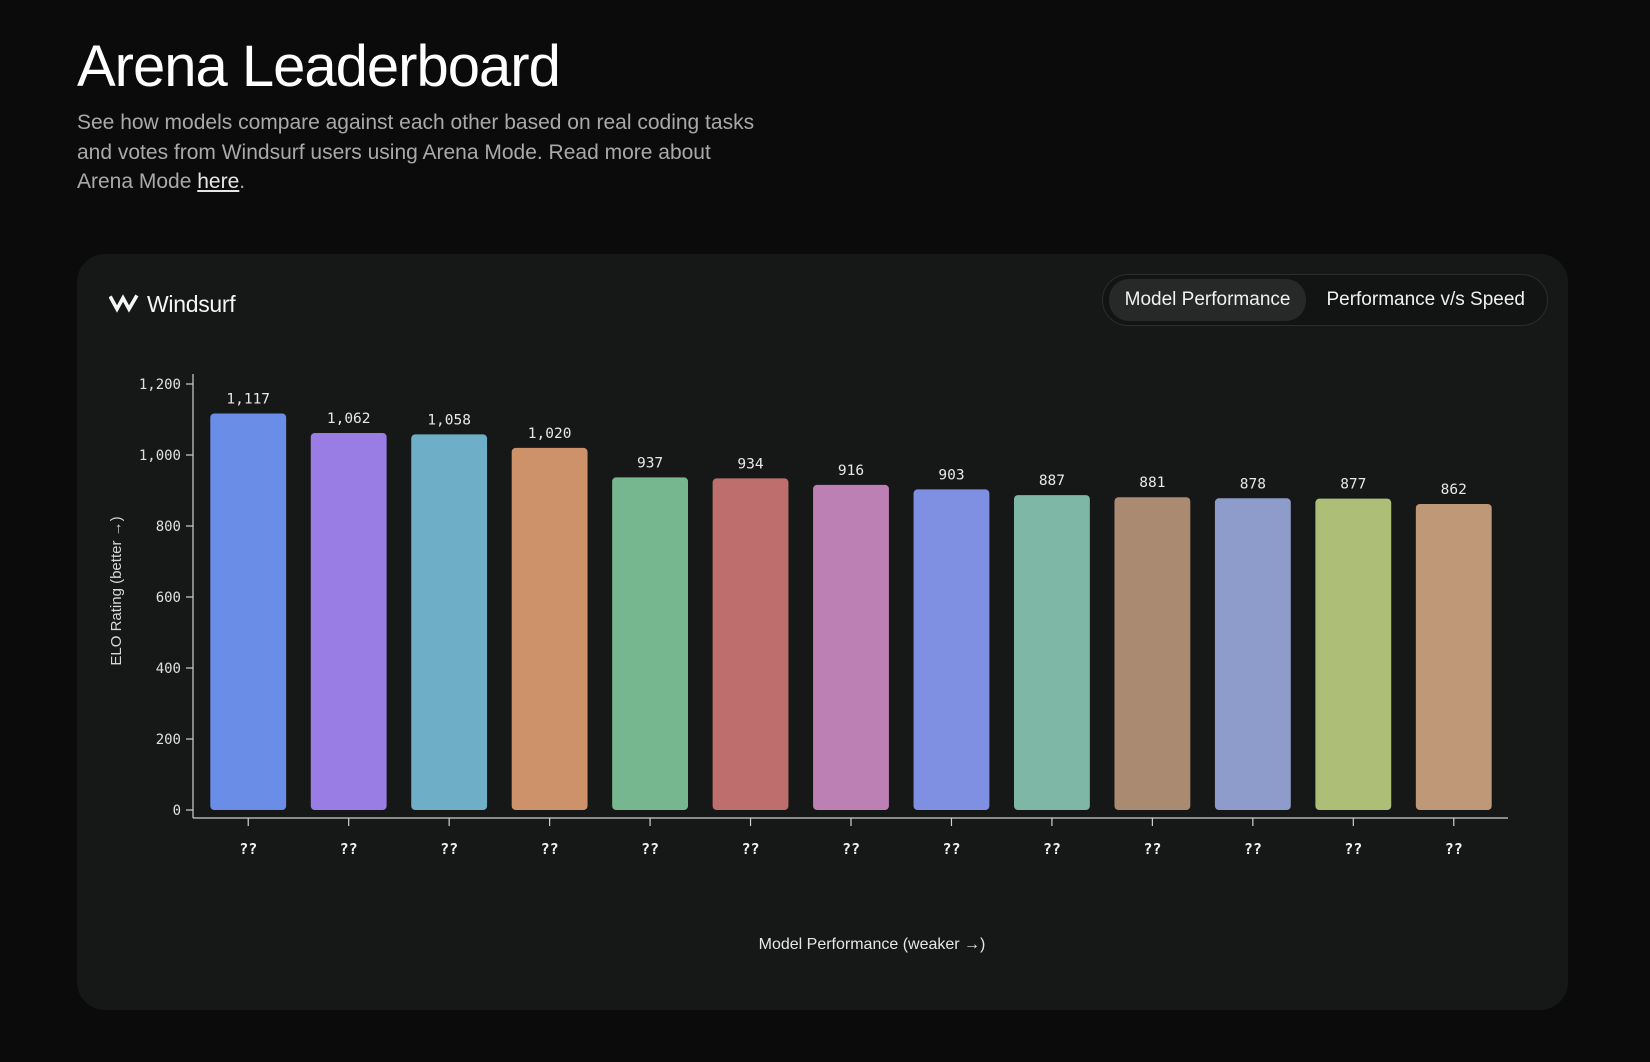  What do you see at coordinates (168, 740) in the screenshot?
I see `y-tick-label: 200` at bounding box center [168, 740].